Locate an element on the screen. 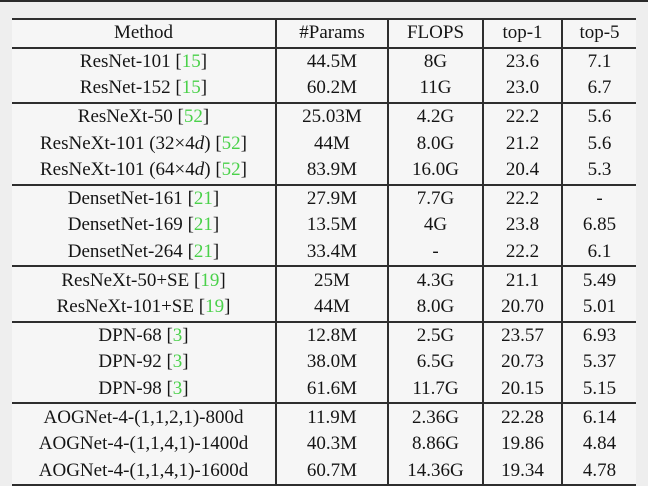 The height and width of the screenshot is (486, 648). table-row: DPN-68 [3] 12.8M 2.5G 23.57 6.93 is located at coordinates (324, 335).